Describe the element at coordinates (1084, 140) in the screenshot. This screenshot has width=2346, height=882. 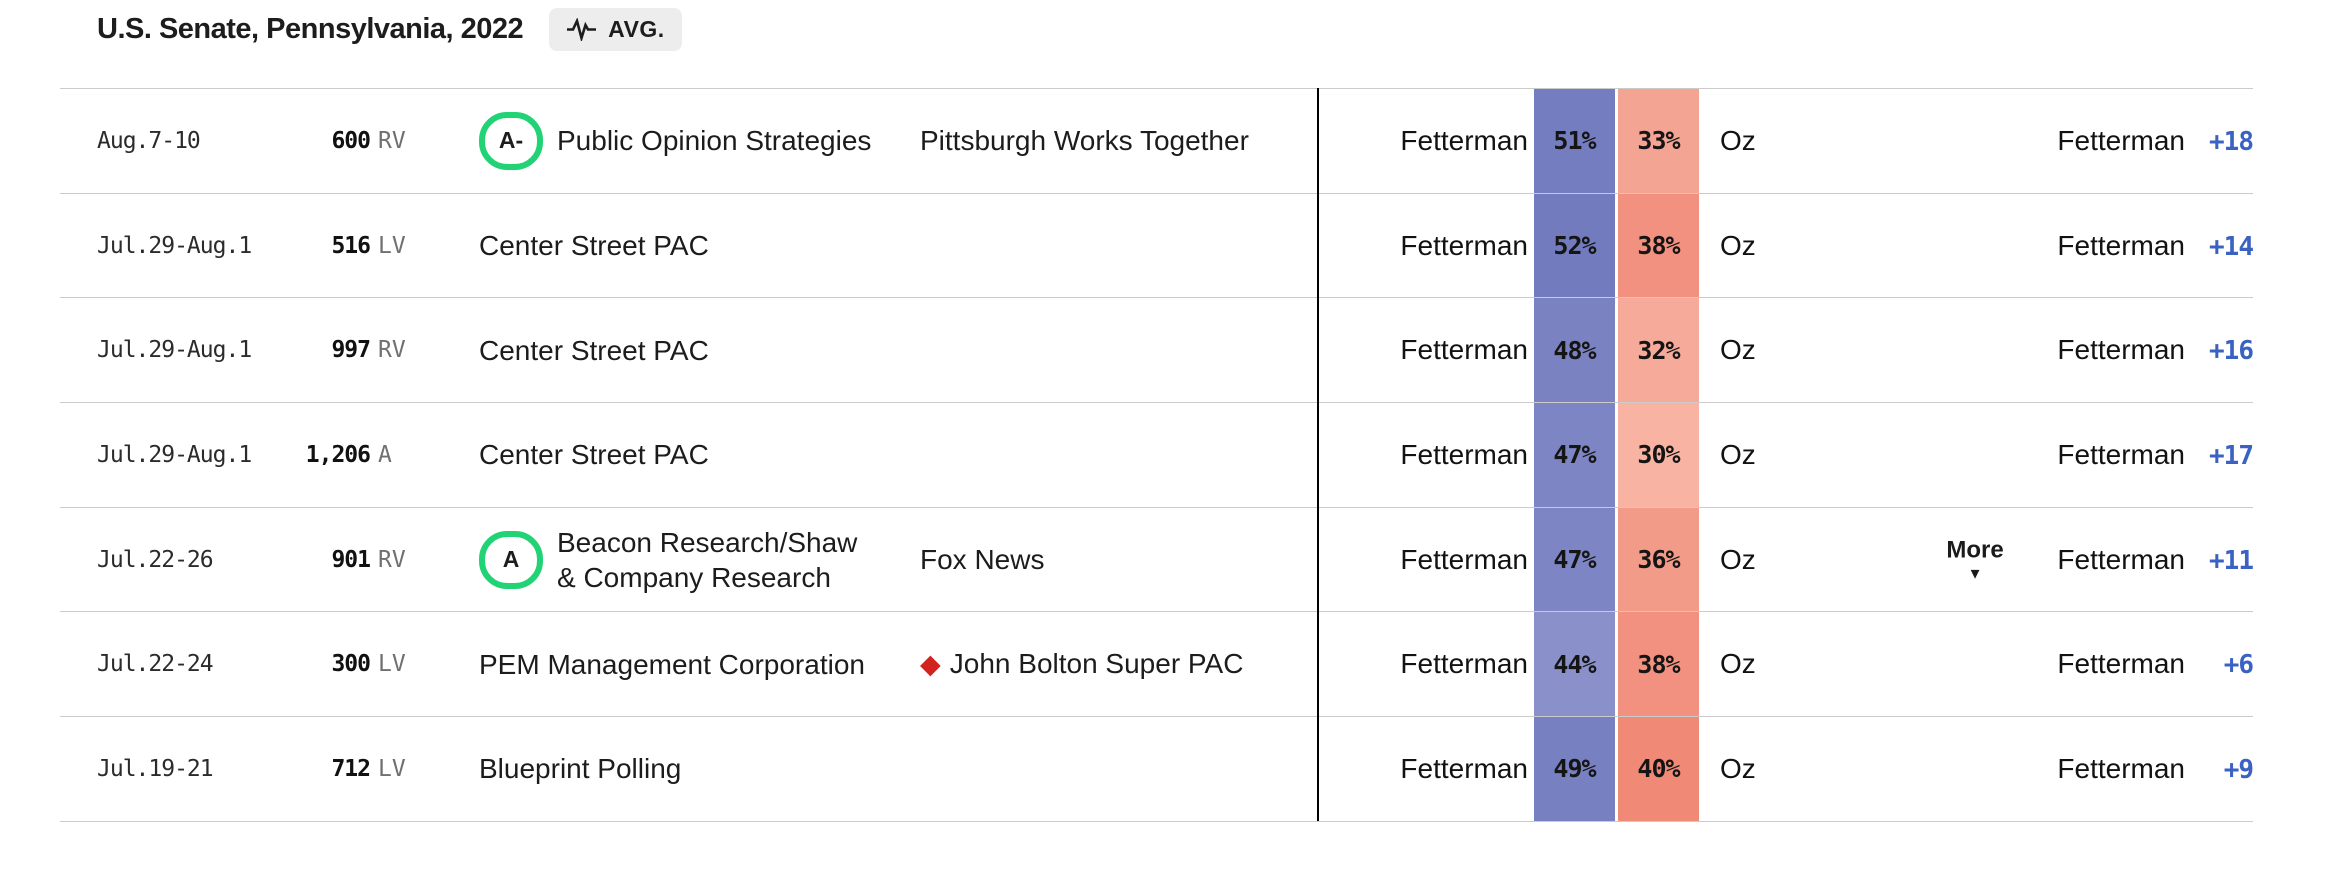
I see `sponsor-name: Pittsburgh Works Together` at that location.